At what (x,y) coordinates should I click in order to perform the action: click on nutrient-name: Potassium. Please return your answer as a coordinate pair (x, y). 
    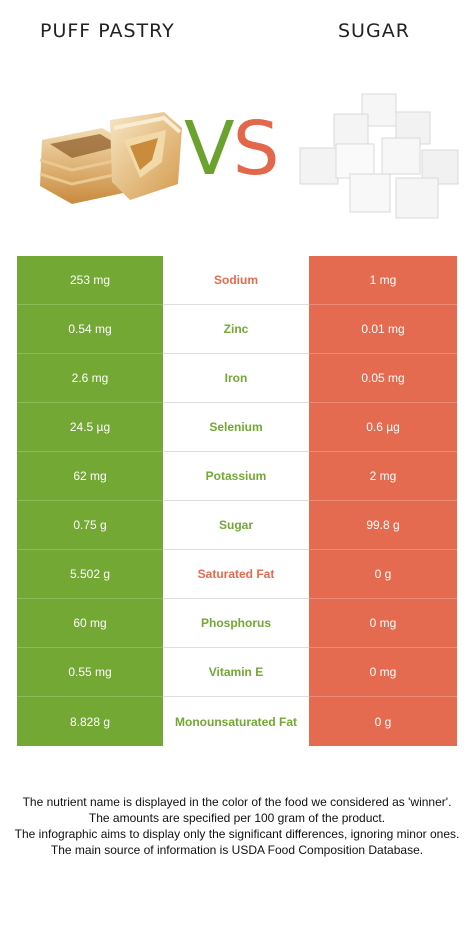
    Looking at the image, I should click on (236, 476).